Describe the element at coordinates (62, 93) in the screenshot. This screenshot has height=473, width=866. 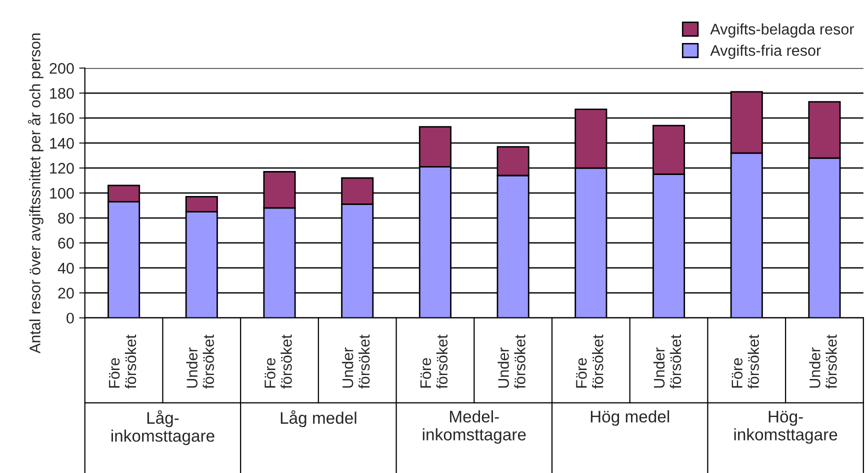
I see `y-tick-label: 180` at that location.